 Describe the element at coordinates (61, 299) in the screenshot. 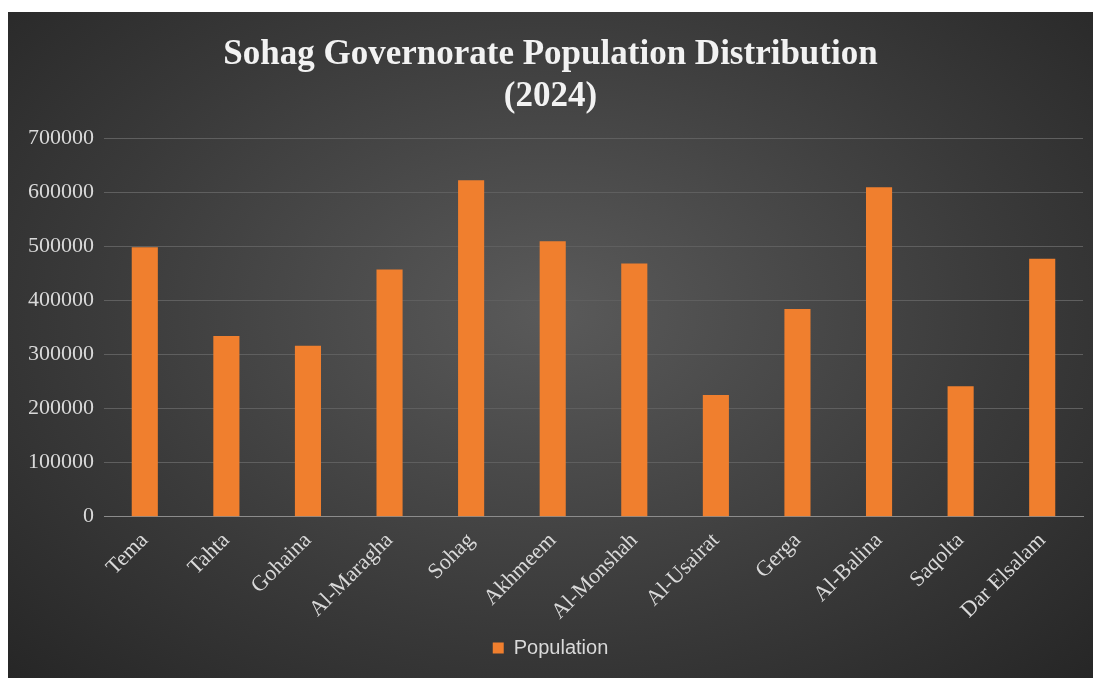

I see `y-tick-label: 400000` at that location.